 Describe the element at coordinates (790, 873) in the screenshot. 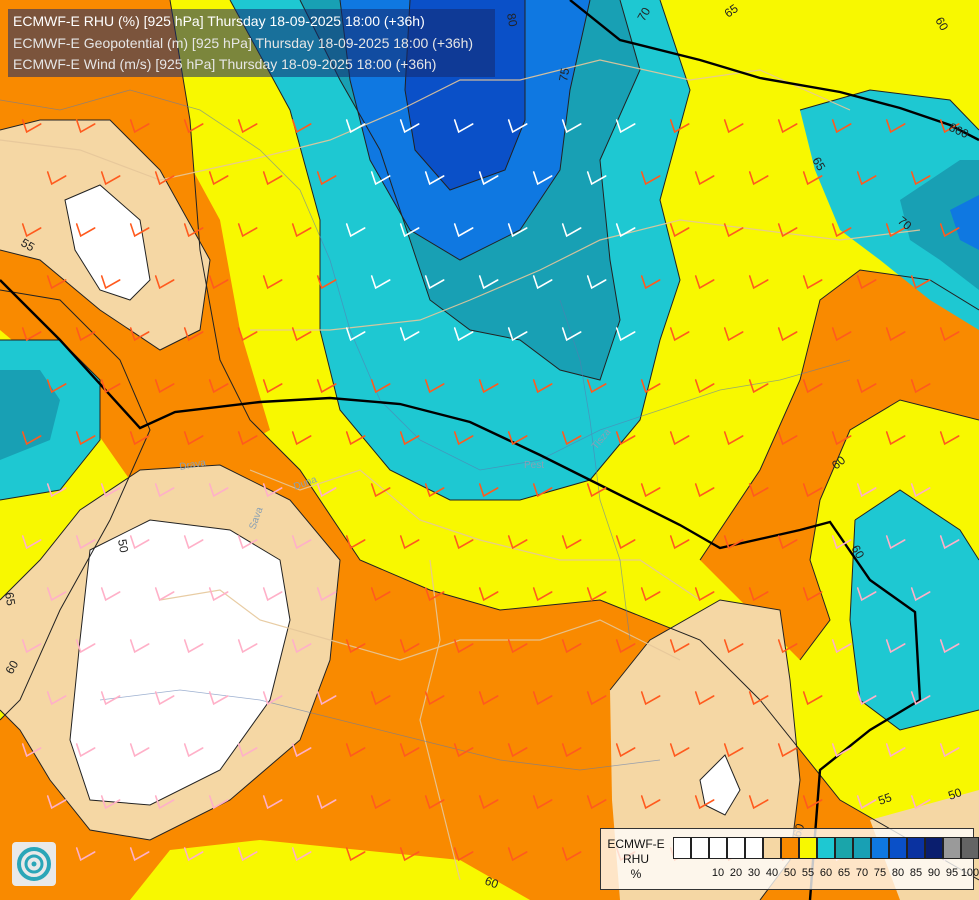

I see `legend-tick: 50` at that location.